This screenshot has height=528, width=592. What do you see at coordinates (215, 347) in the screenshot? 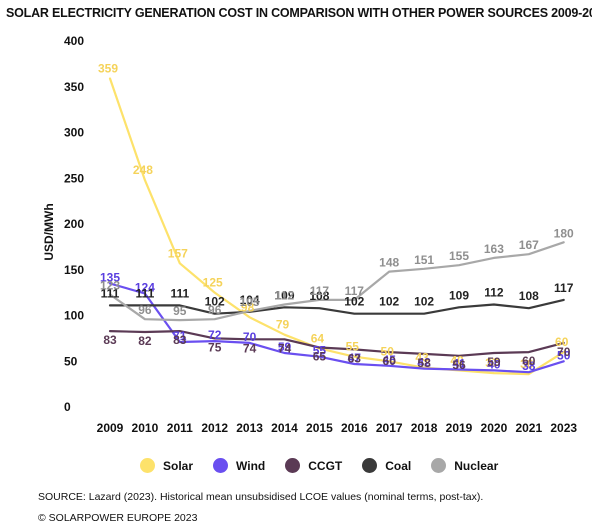
I see `data-label-ccgt: 75` at bounding box center [215, 347].